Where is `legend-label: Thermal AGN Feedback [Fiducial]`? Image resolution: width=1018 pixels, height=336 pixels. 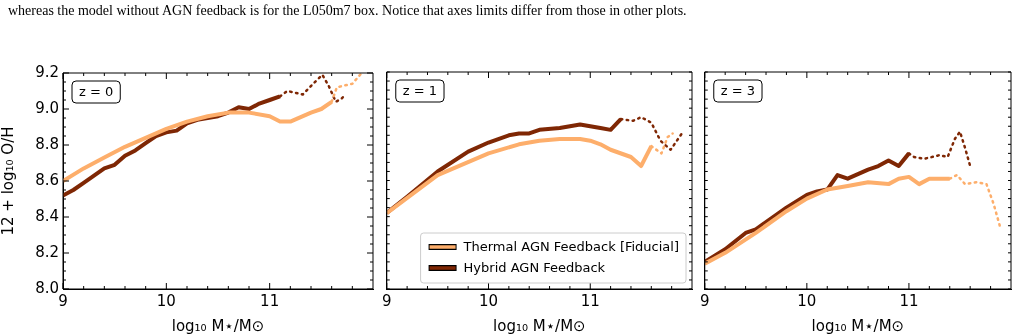 legend-label: Thermal AGN Feedback [Fiducial] is located at coordinates (570, 247).